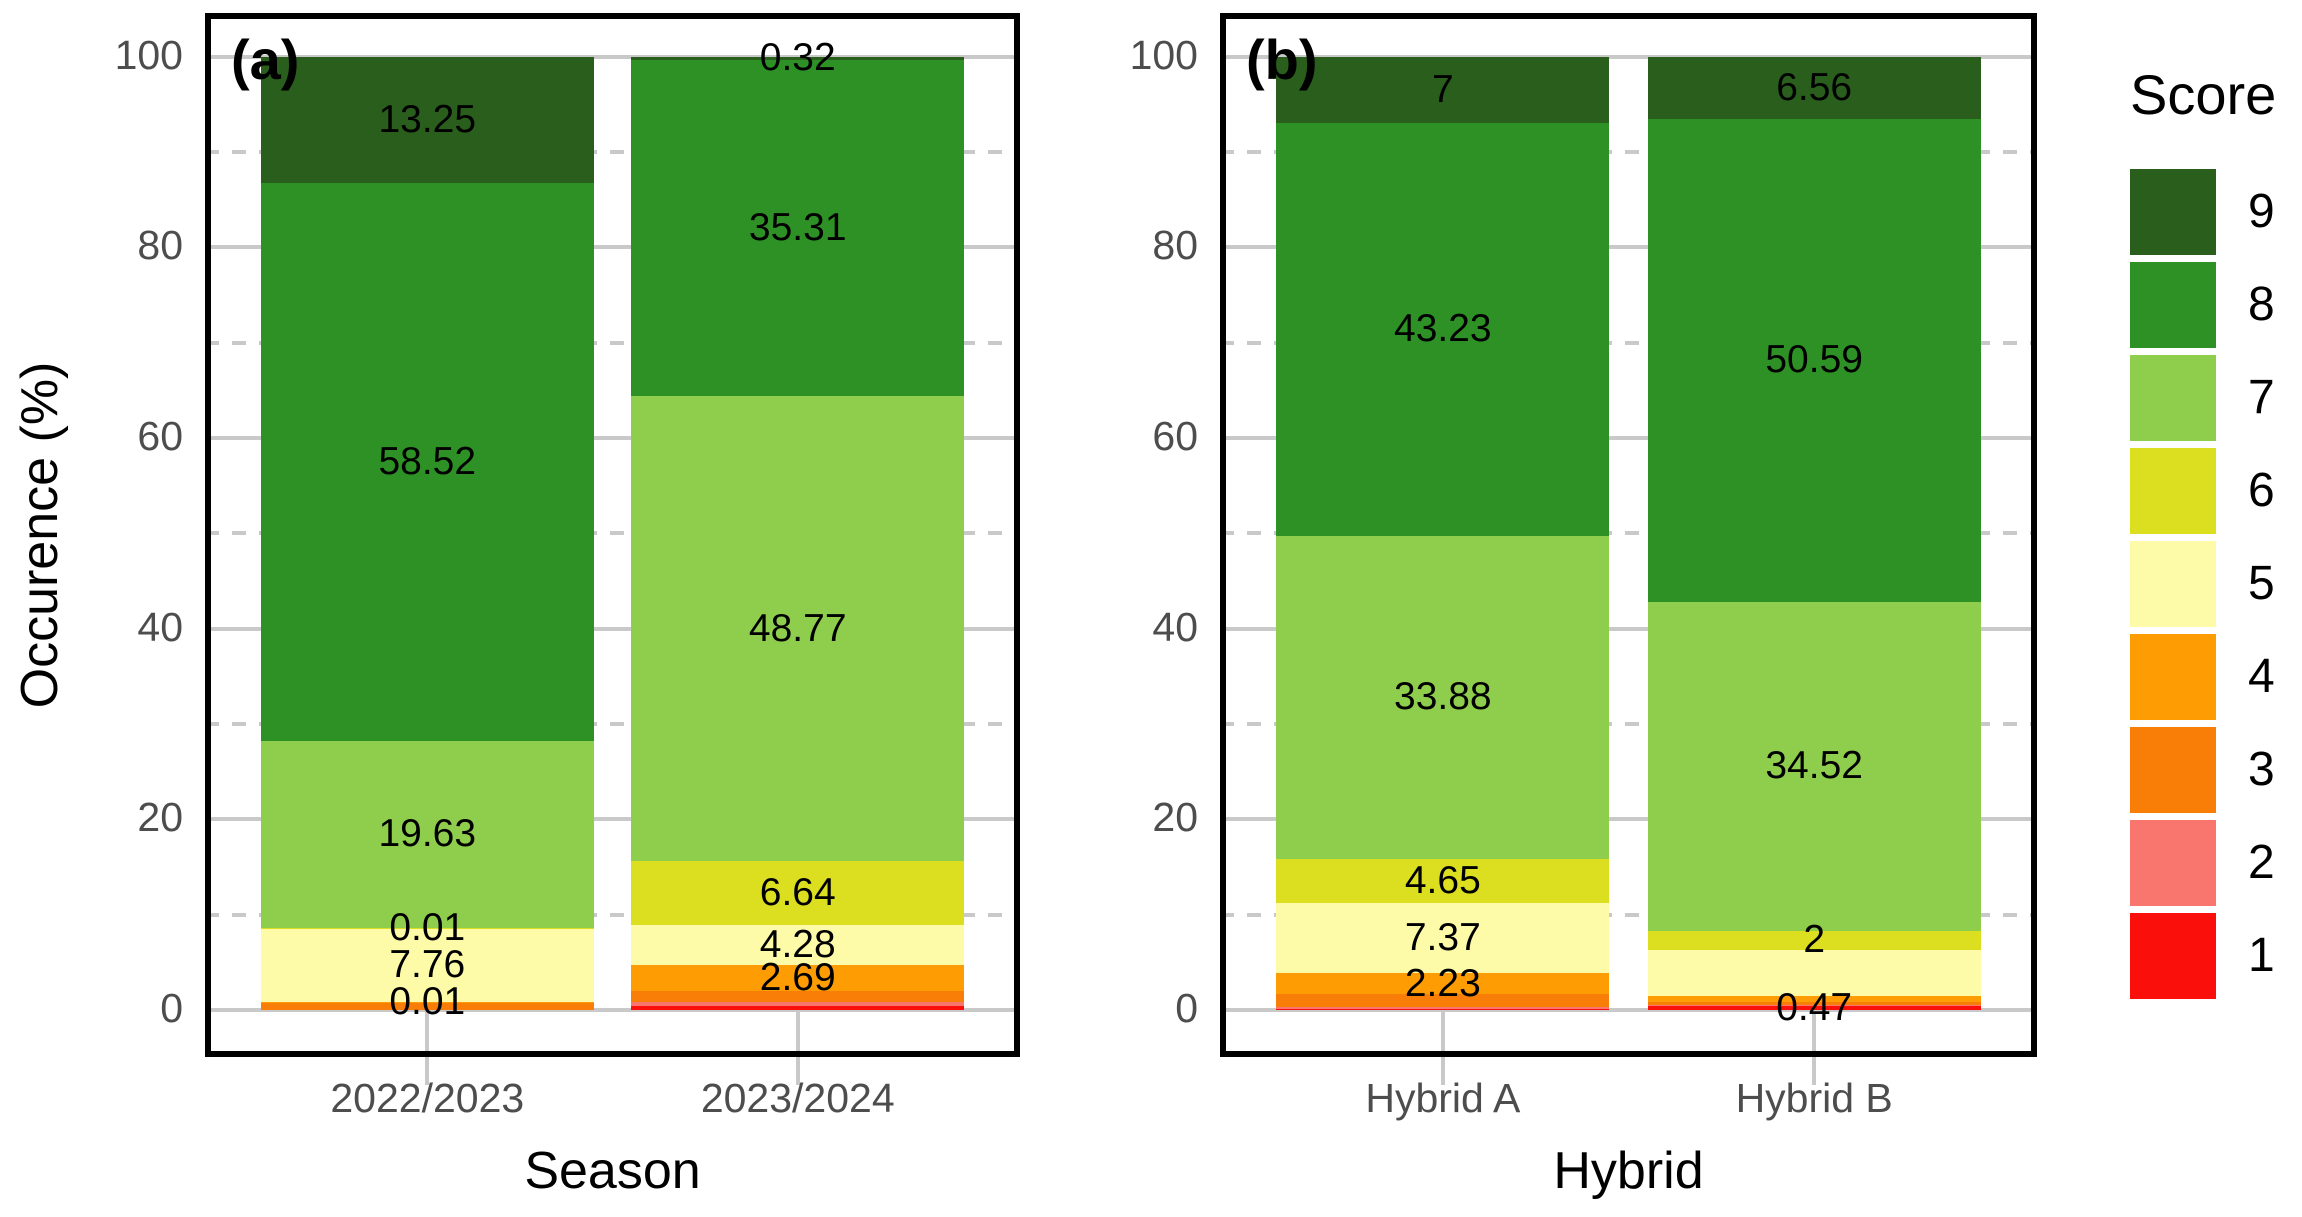 The image size is (2302, 1217). I want to click on bar-value-label: 6.56, so click(1814, 87).